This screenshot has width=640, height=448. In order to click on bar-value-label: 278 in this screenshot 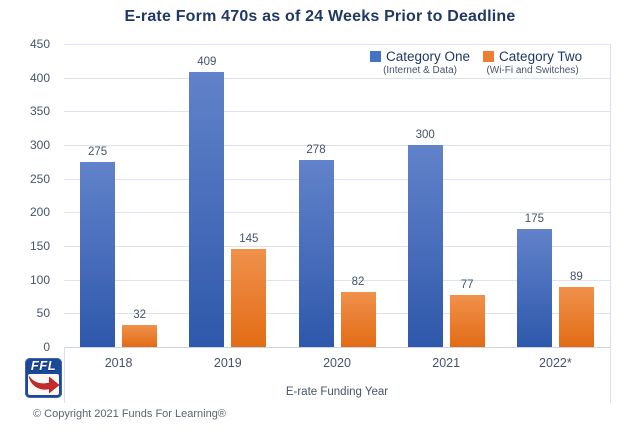, I will do `click(316, 149)`.